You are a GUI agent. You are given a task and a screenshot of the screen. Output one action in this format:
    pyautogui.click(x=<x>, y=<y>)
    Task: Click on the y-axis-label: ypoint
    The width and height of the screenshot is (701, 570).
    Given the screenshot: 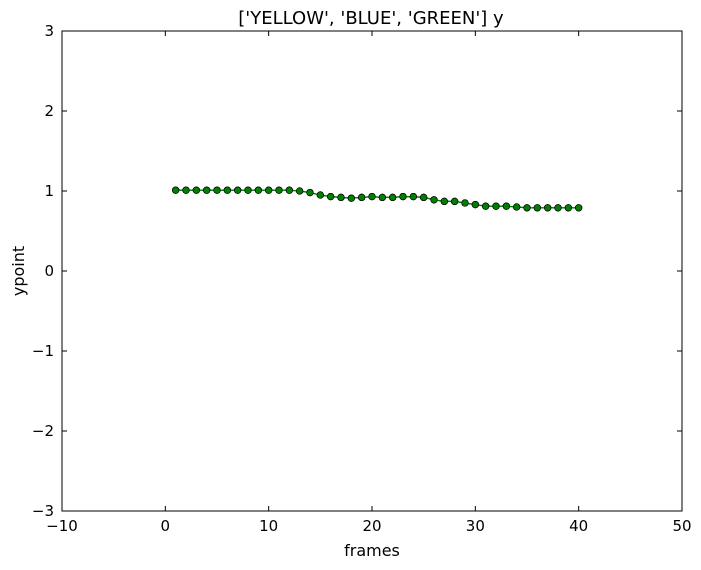 What is the action you would take?
    pyautogui.click(x=18, y=271)
    